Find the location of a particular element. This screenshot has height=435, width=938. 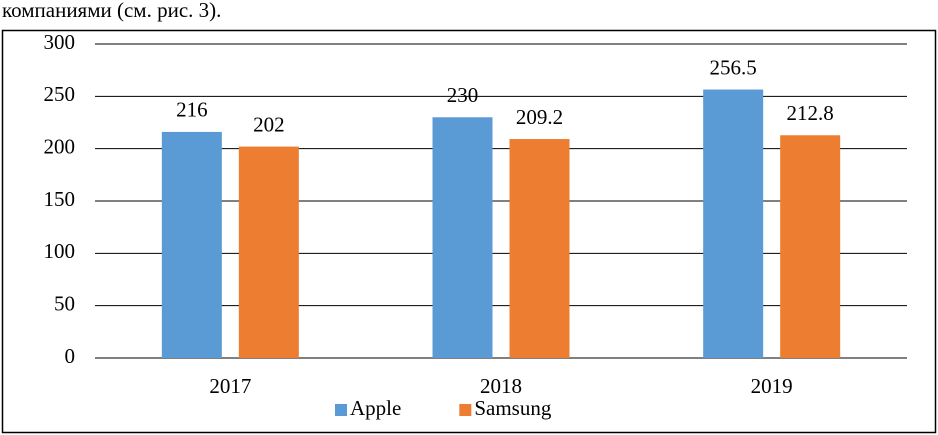

legend-label: Samsung is located at coordinates (513, 408).